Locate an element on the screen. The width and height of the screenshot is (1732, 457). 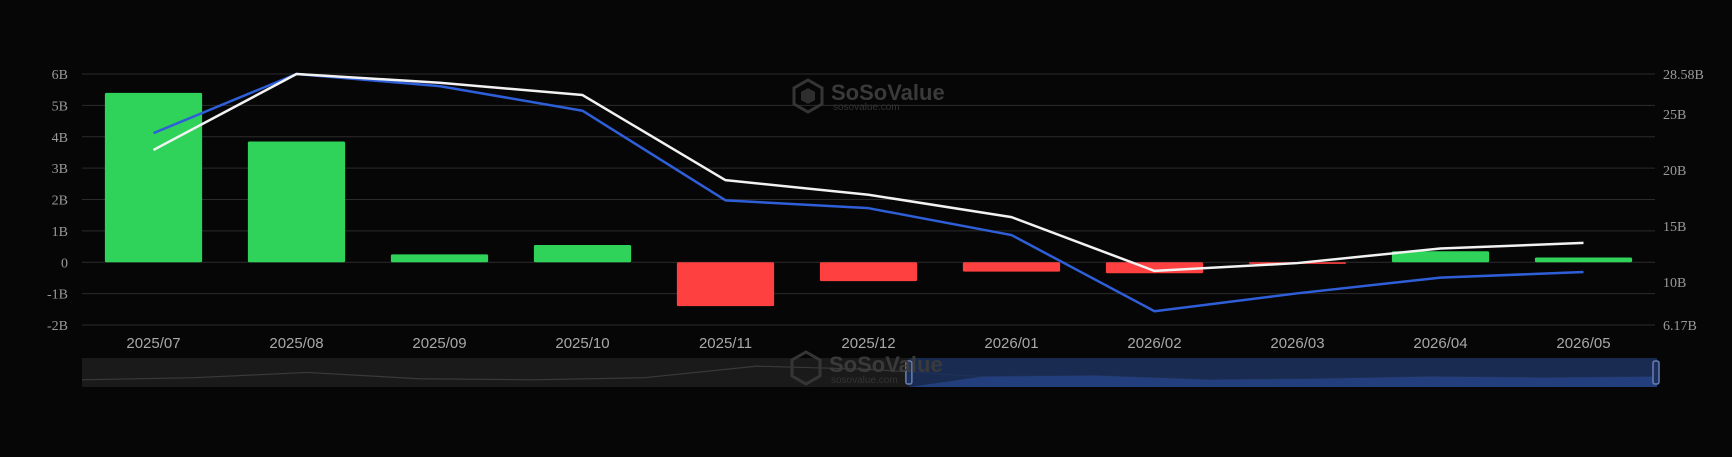
y-axis-left: -2B -1B 0 1B 2B 3B 4B 5B 6B is located at coordinates (57, 201).